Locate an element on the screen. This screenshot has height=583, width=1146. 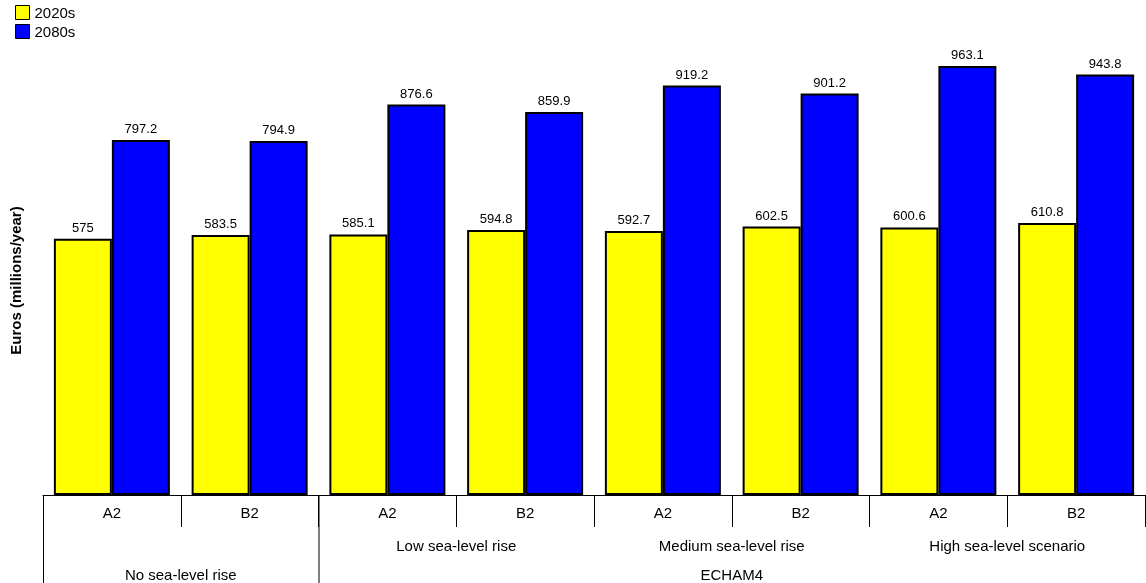
data-label: 943.8 is located at coordinates (1105, 63).